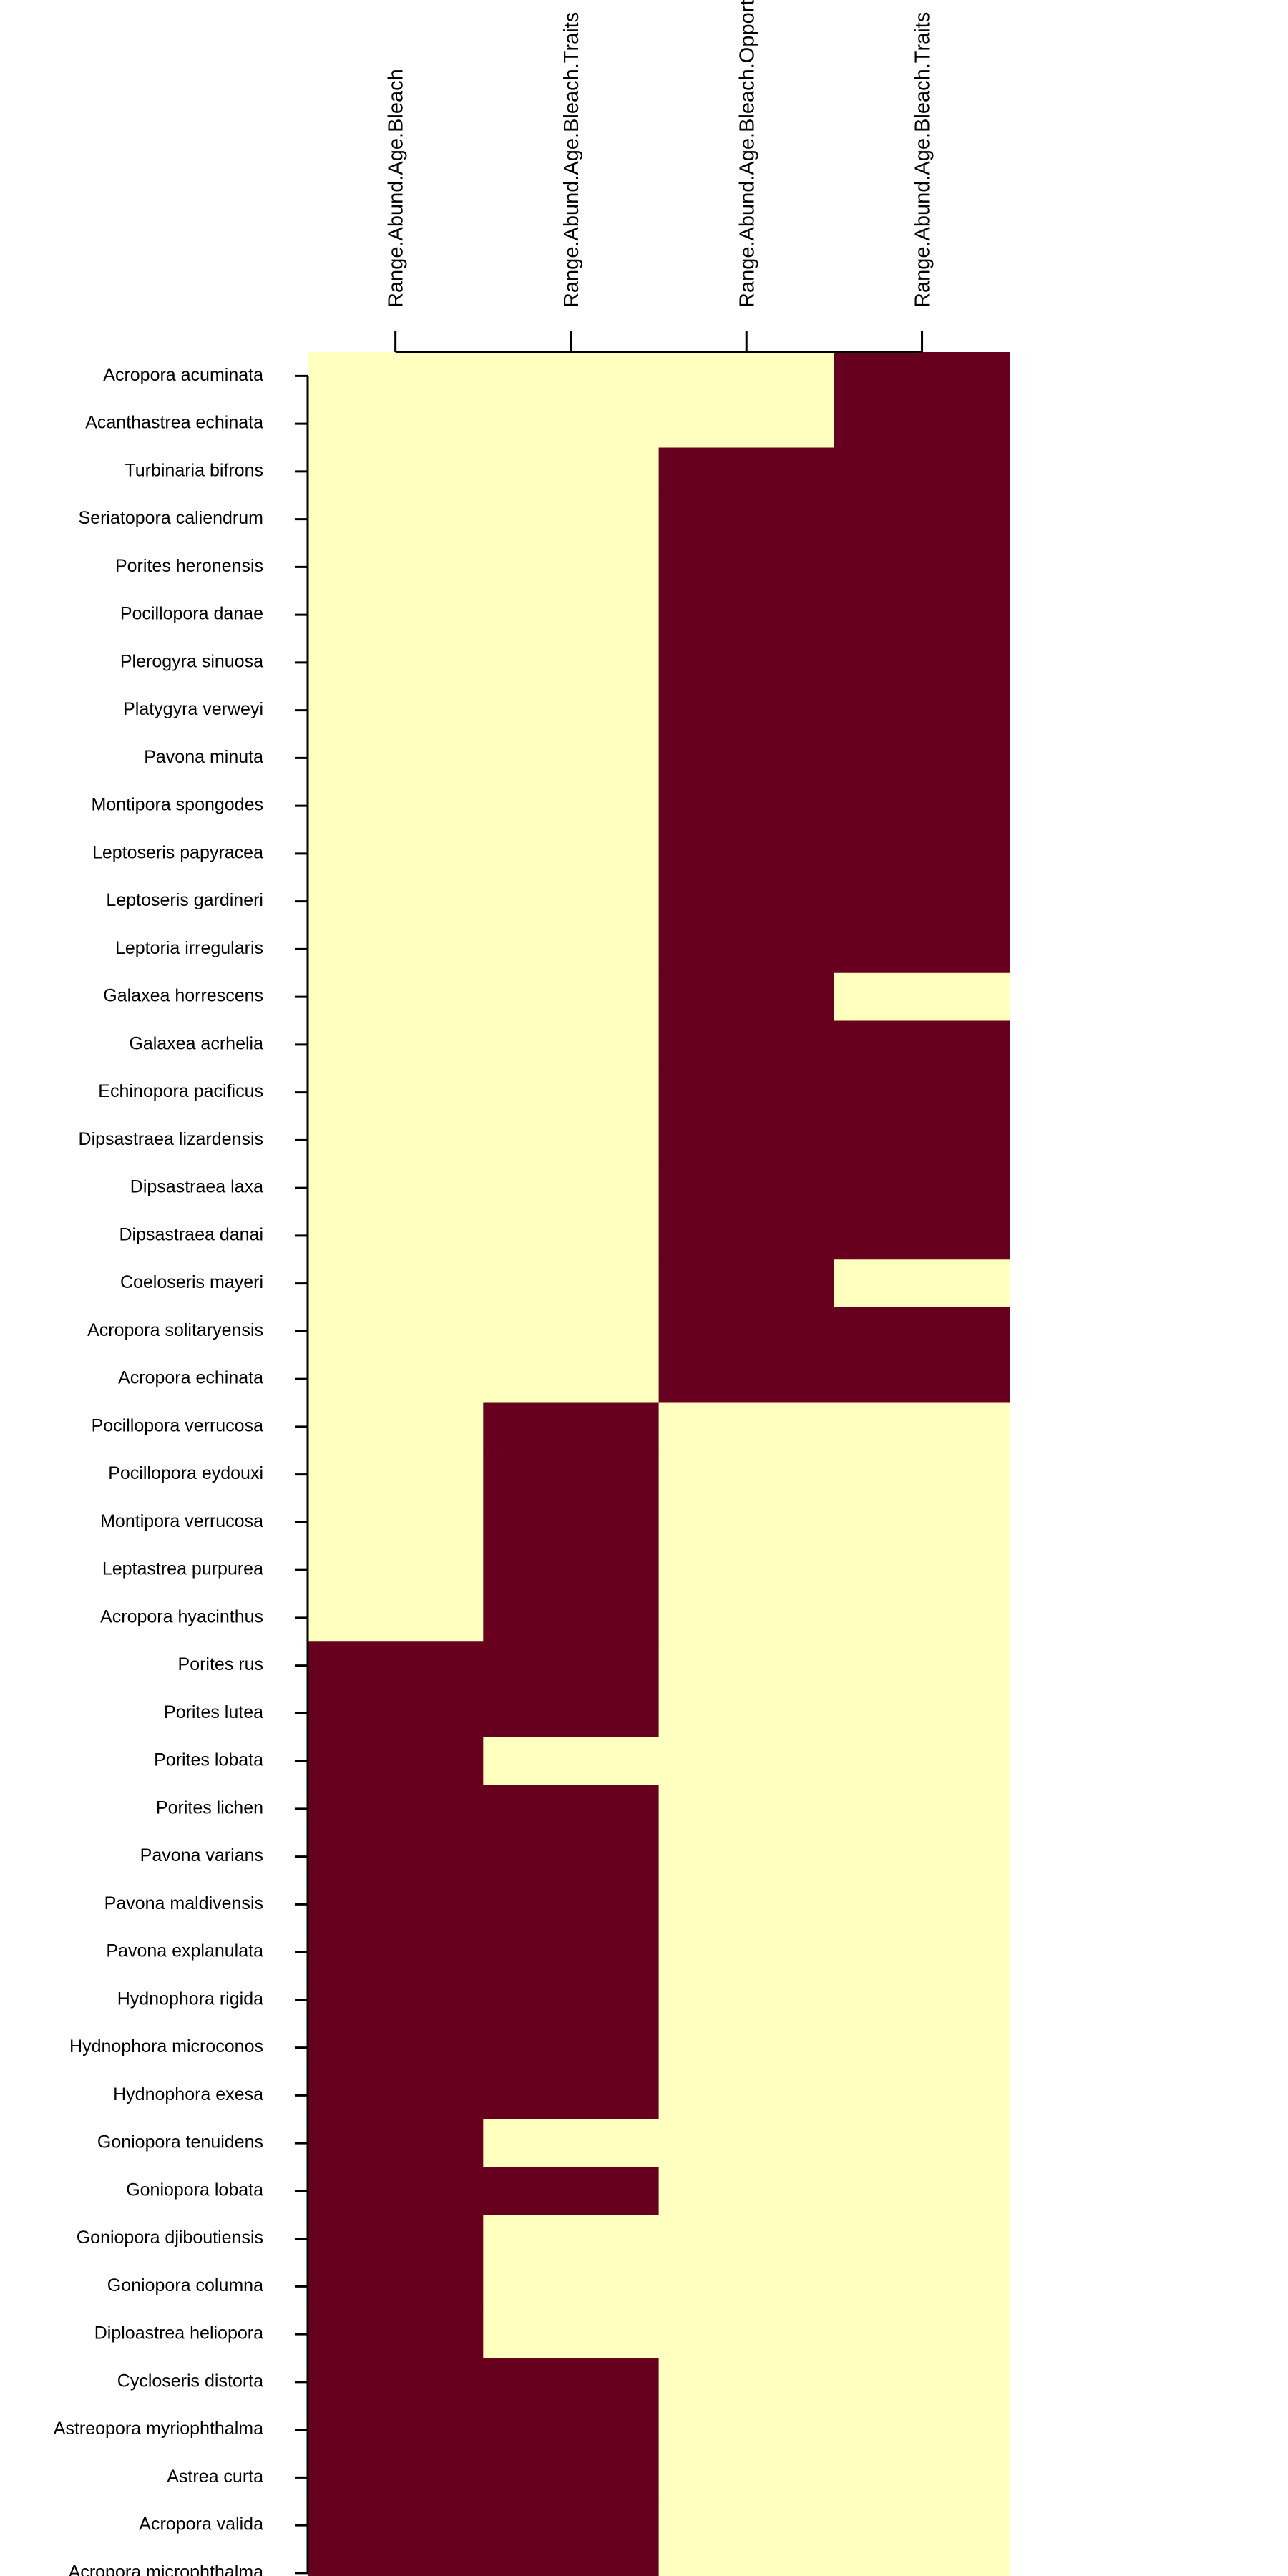 The height and width of the screenshot is (2576, 1288). Describe the element at coordinates (191, 661) in the screenshot. I see `row-label: Plerogyra sinuosa` at that location.